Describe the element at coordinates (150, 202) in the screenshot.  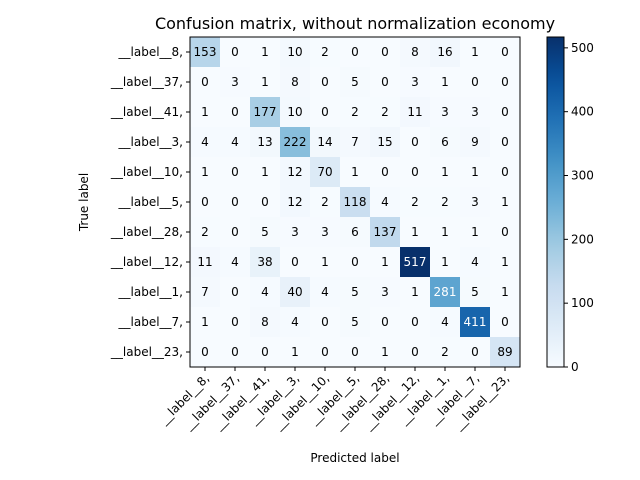
I see `y-tick-label: __label__5,` at that location.